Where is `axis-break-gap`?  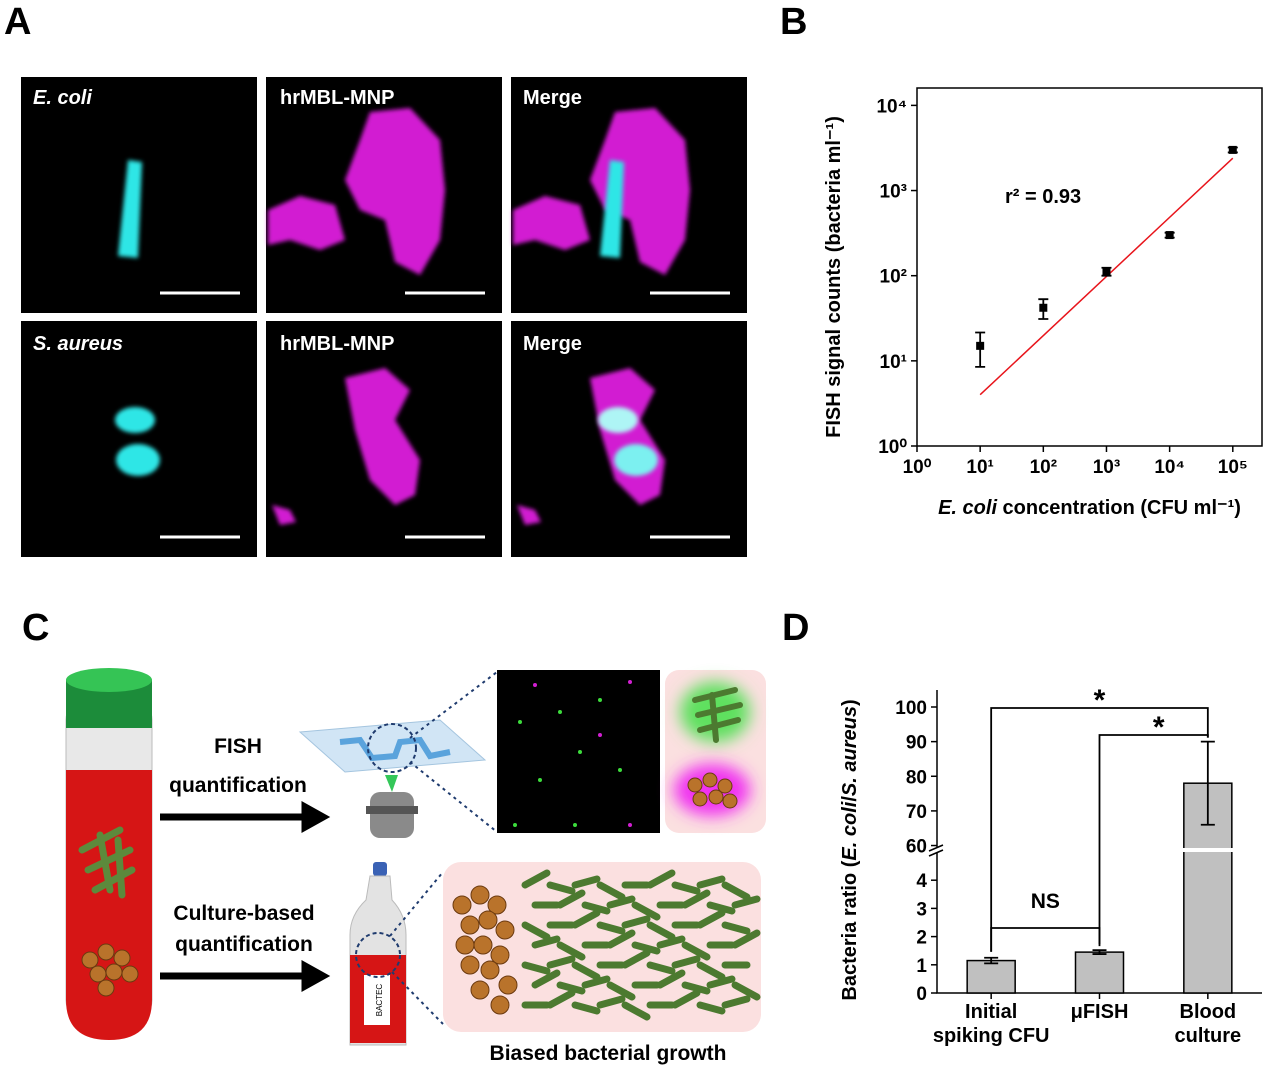 axis-break-gap is located at coordinates (937, 850).